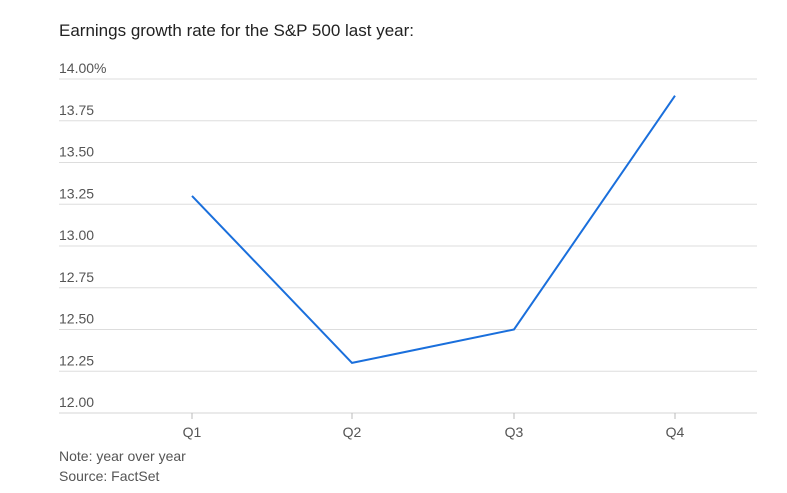 Image resolution: width=787 pixels, height=493 pixels. What do you see at coordinates (122, 456) in the screenshot?
I see `note-text: Note: year over year` at bounding box center [122, 456].